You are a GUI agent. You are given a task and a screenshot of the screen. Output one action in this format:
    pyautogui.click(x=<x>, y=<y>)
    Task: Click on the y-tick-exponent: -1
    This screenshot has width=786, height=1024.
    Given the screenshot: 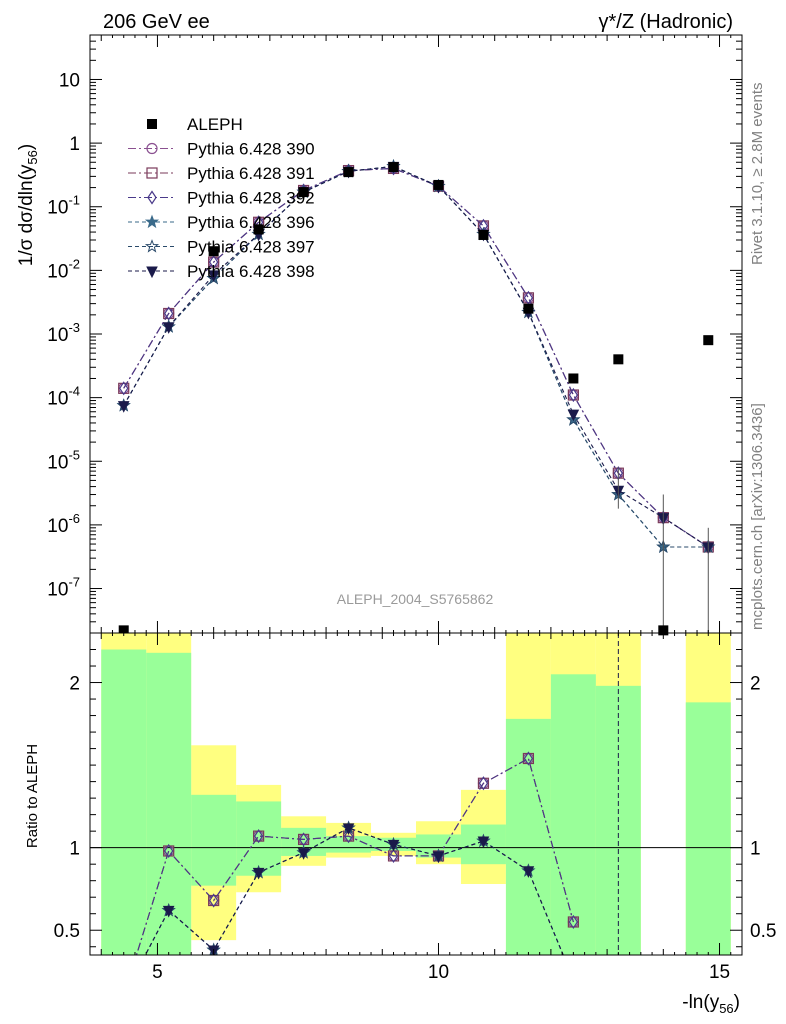 What is the action you would take?
    pyautogui.click(x=74, y=200)
    